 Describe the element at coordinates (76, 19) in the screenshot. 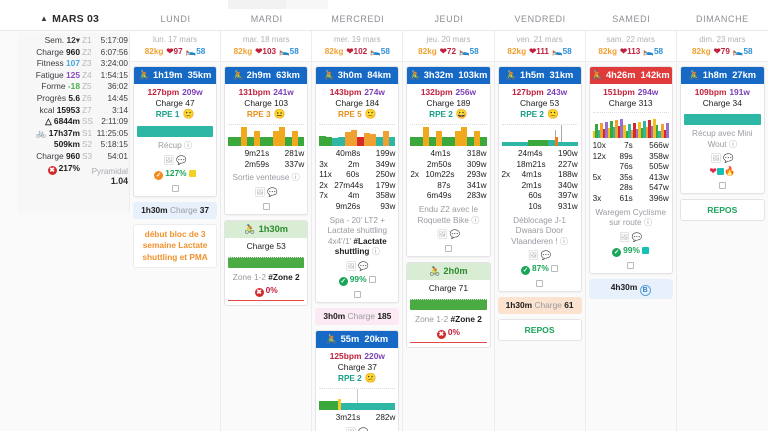

I see `month-label: MARS 03` at that location.